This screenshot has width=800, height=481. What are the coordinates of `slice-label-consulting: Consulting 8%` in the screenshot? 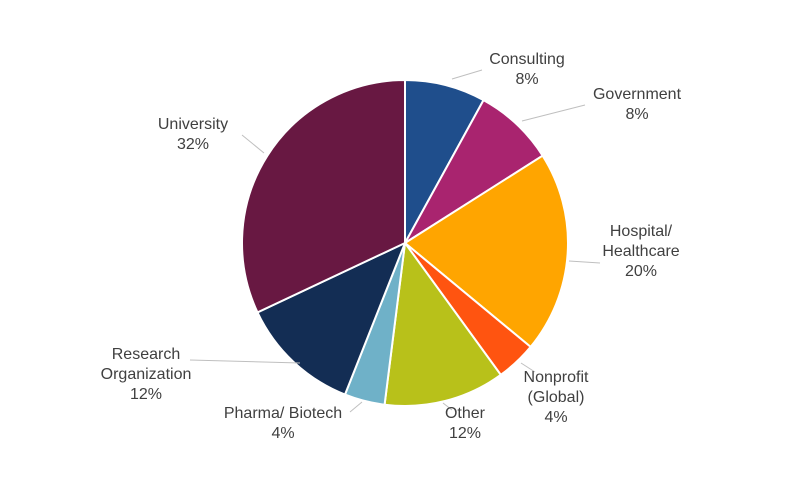 It's located at (527, 69).